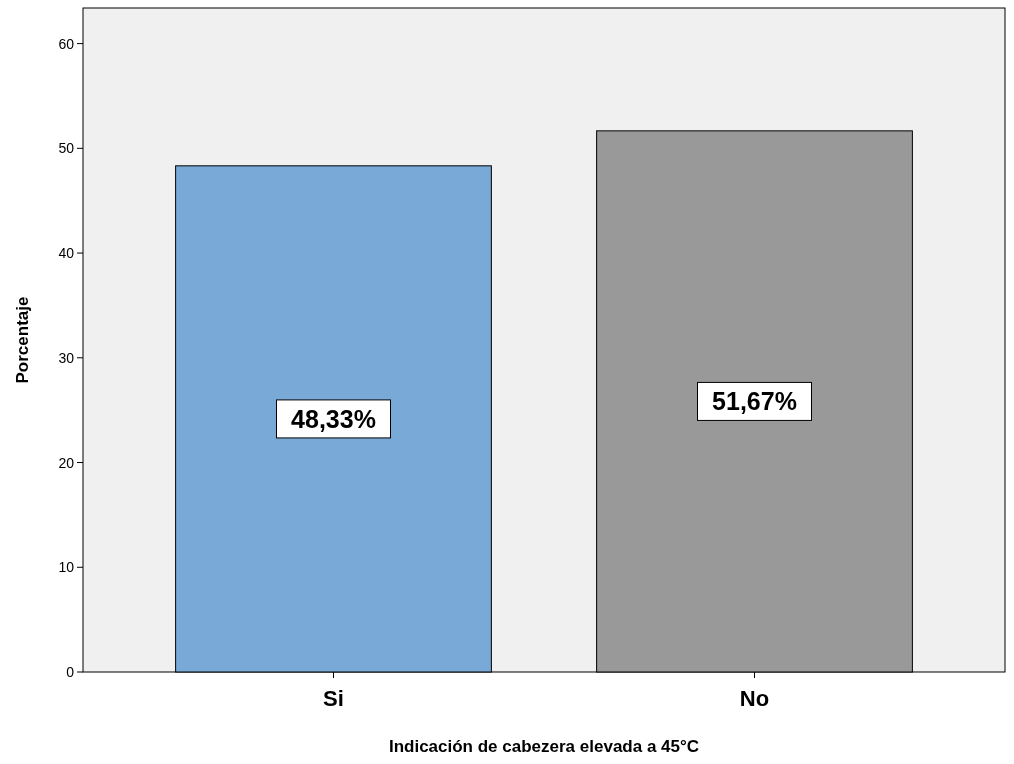  What do you see at coordinates (66, 253) in the screenshot?
I see `y-tick-label: 40` at bounding box center [66, 253].